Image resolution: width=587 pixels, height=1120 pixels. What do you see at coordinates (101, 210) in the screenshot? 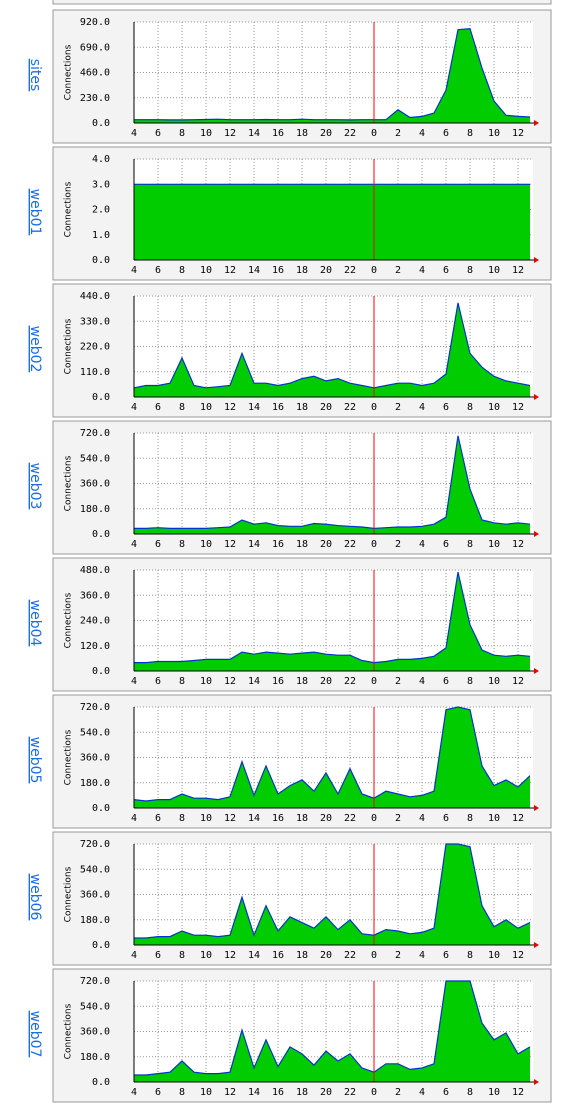
I see `y-tick-label: 2.0` at bounding box center [101, 210].